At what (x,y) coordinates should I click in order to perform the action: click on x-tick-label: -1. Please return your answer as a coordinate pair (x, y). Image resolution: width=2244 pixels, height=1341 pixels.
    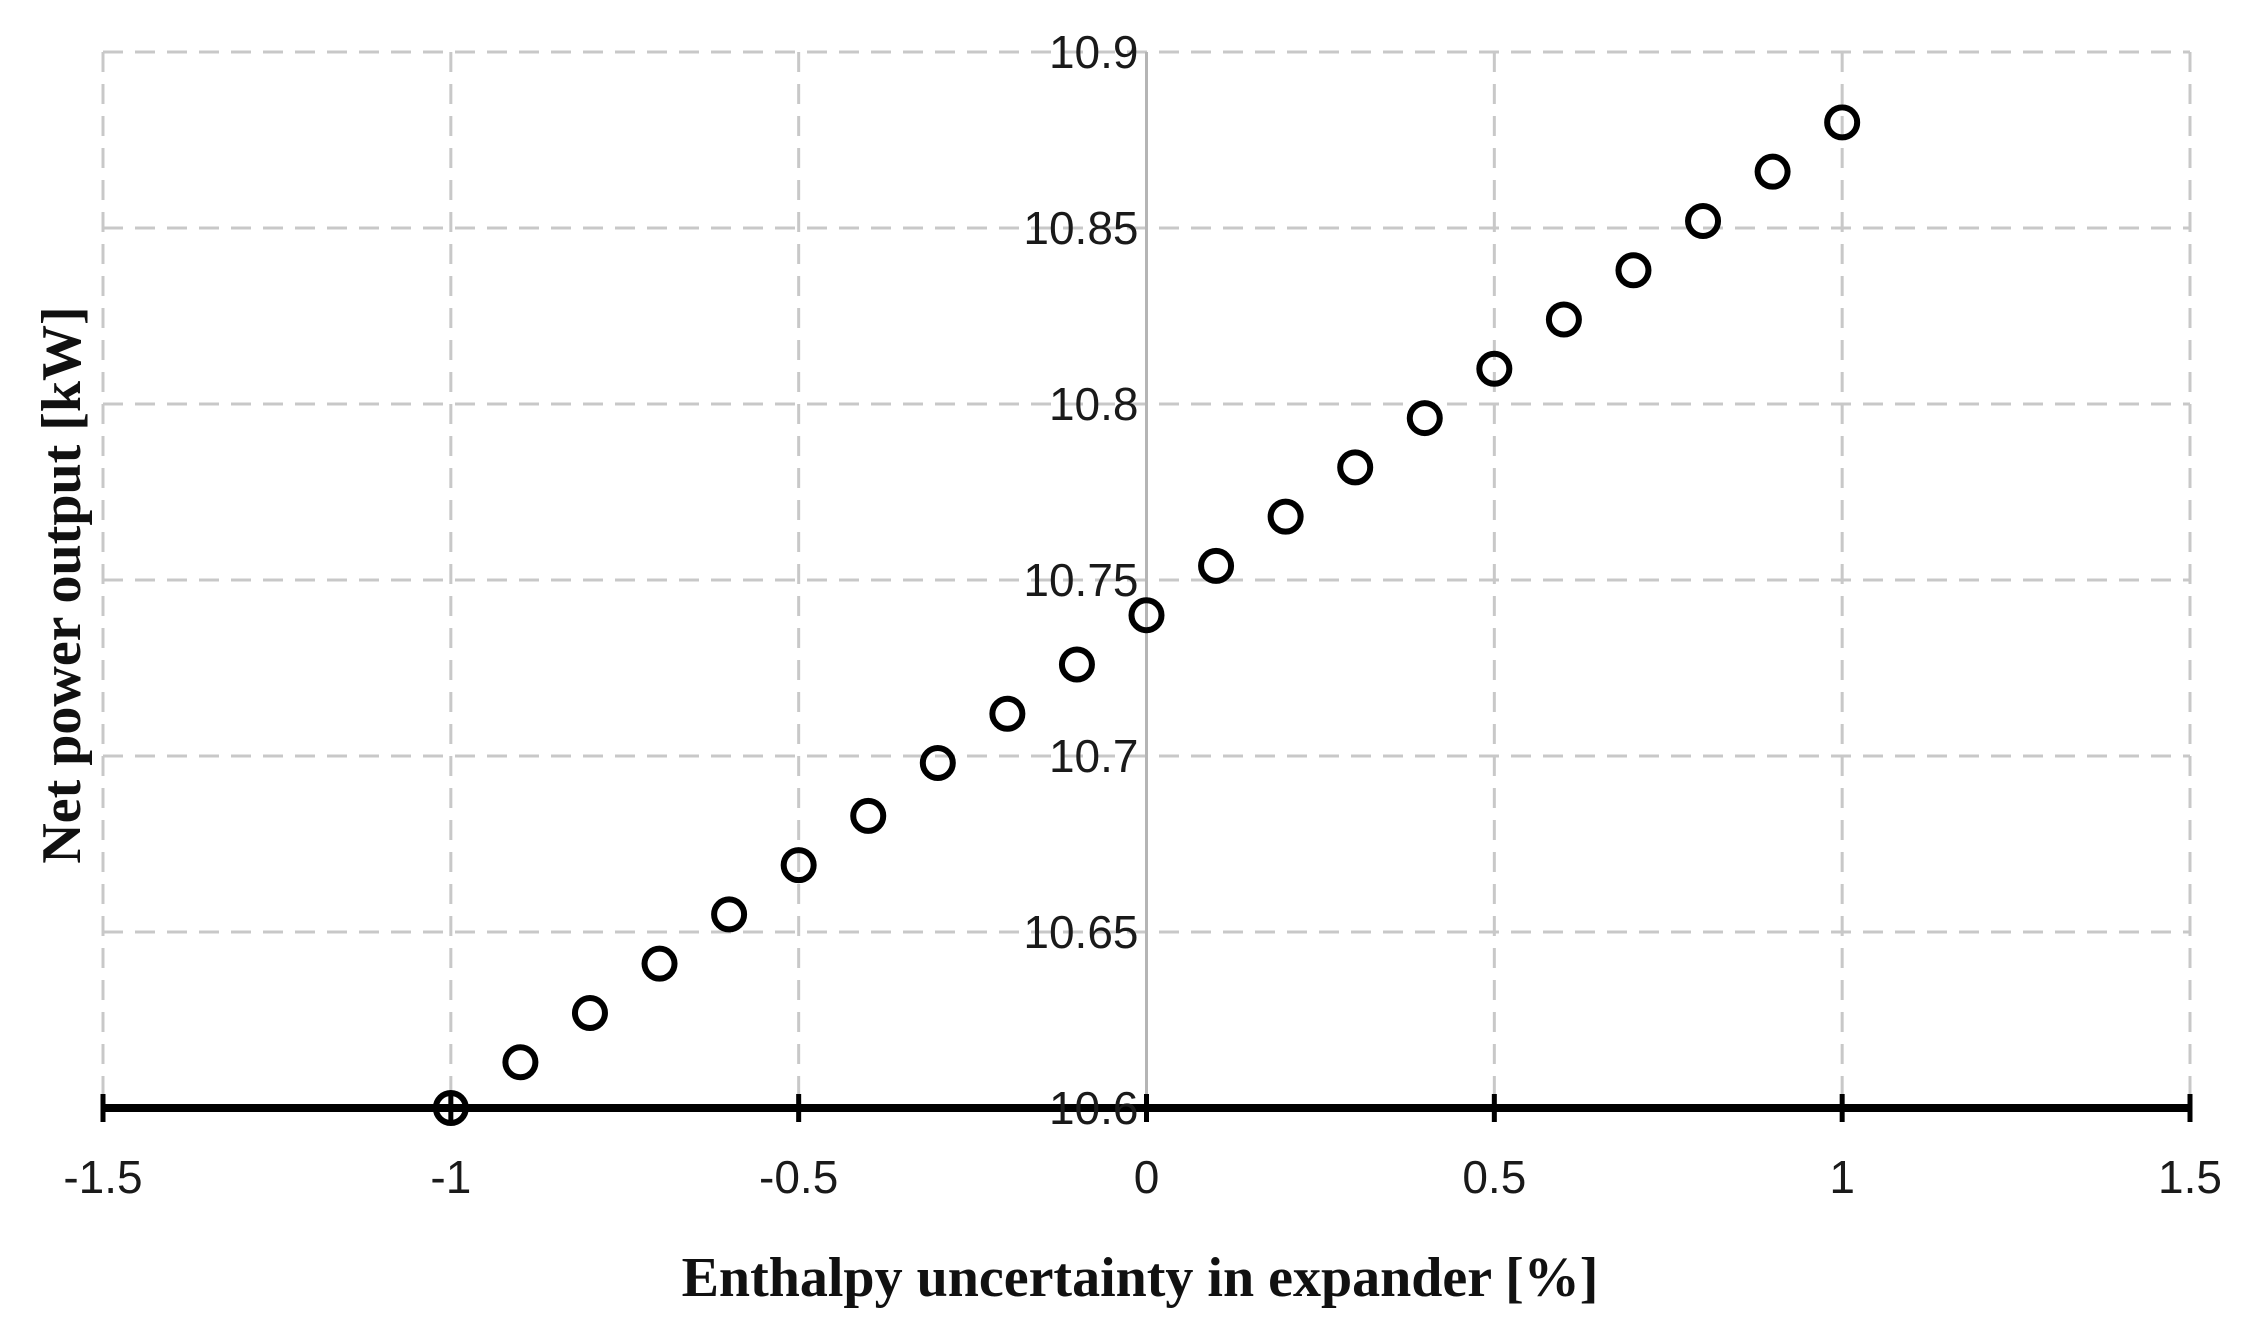
    Looking at the image, I should click on (450, 1177).